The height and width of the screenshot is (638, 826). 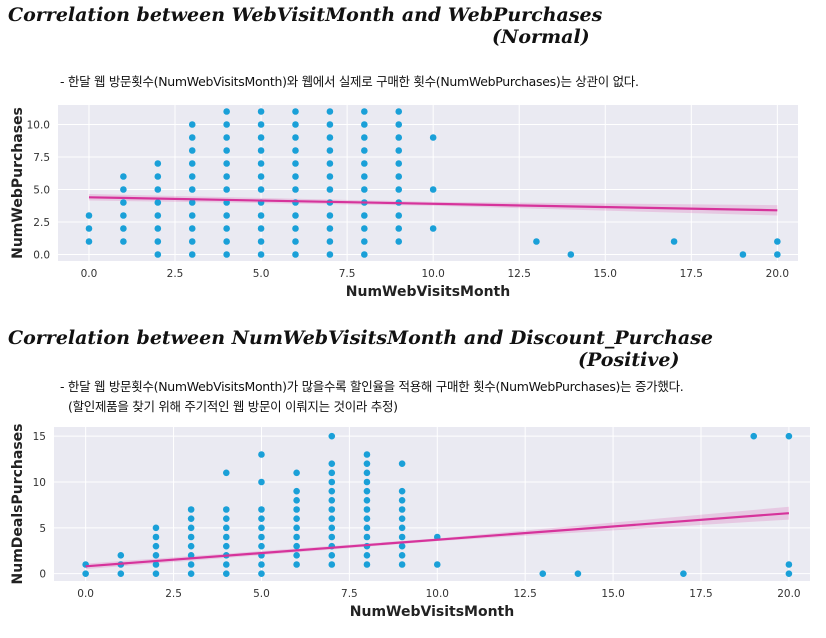 What do you see at coordinates (39, 437) in the screenshot?
I see `chart2-y-tick-label: 15` at bounding box center [39, 437].